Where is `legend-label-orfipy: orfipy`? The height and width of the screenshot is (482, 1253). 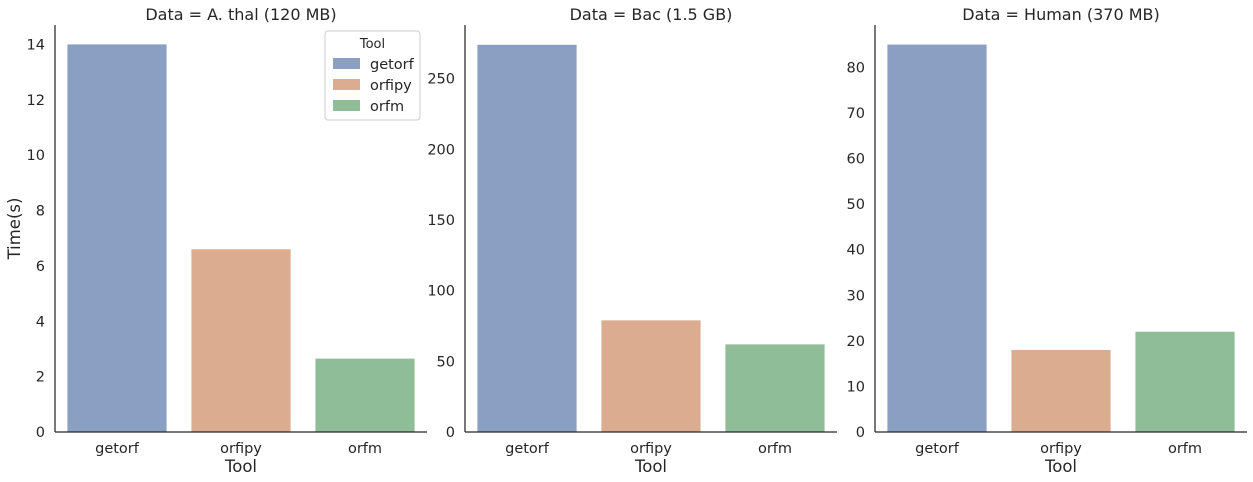 legend-label-orfipy: orfipy is located at coordinates (391, 86).